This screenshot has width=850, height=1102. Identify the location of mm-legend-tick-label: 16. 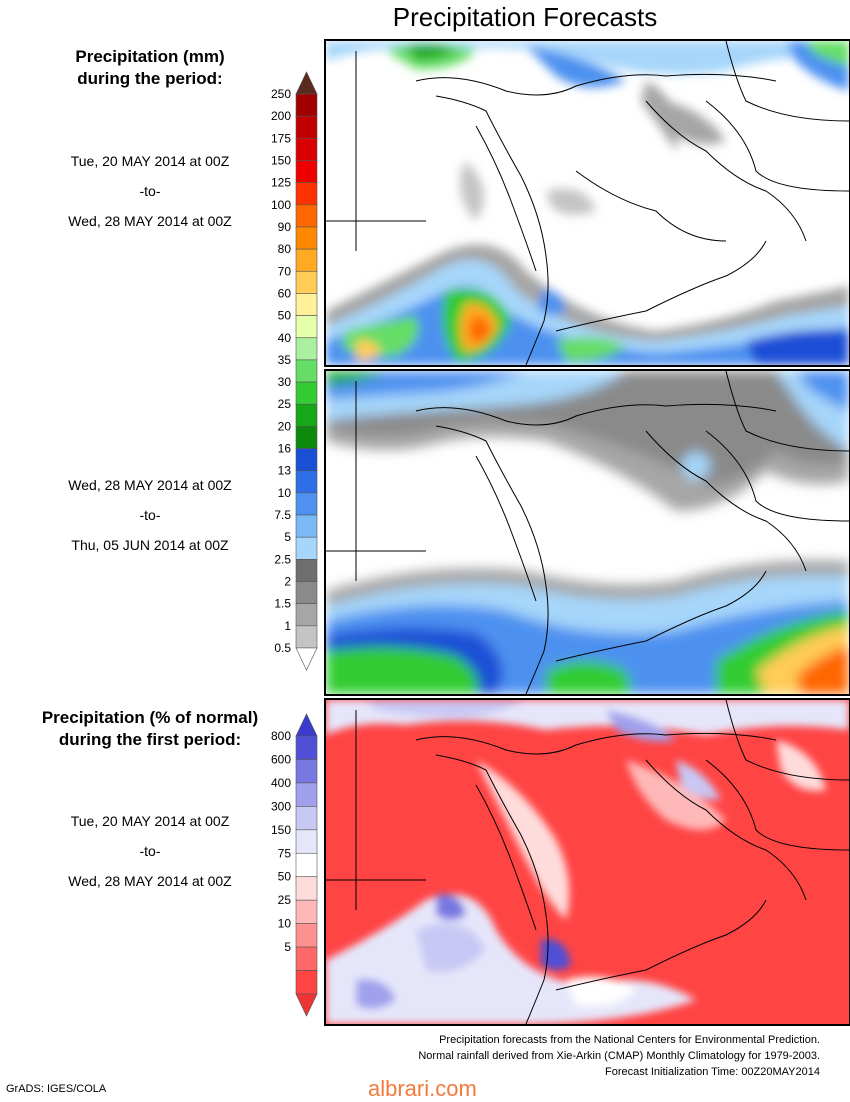
(285, 449).